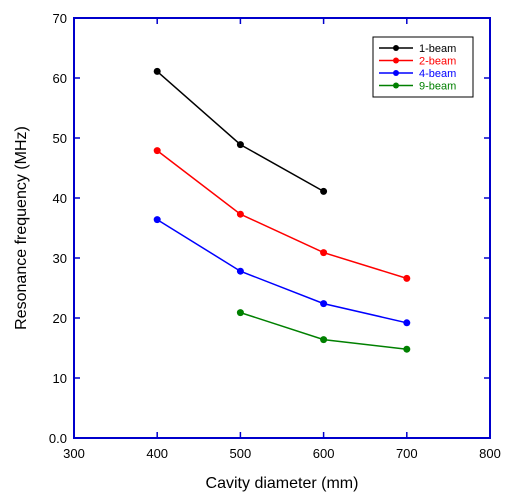  I want to click on x-tick-label: 400, so click(157, 453).